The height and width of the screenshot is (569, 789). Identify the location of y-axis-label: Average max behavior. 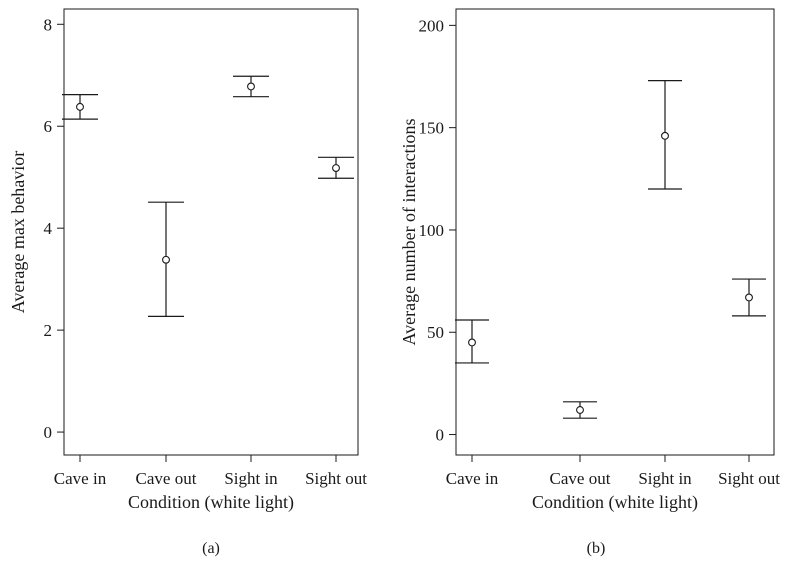
(18, 232).